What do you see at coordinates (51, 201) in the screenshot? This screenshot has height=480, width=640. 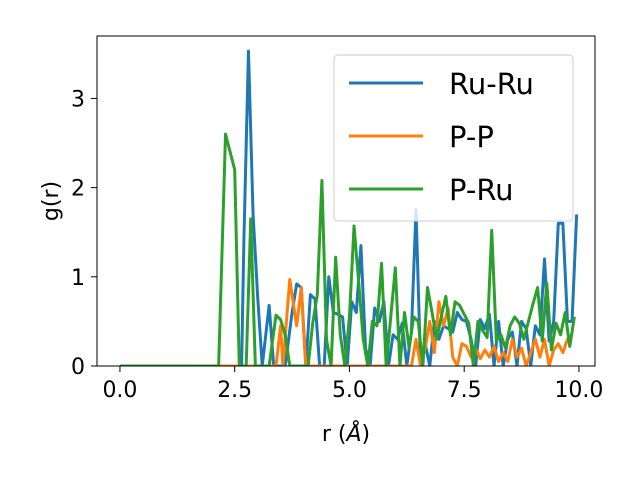 I see `y-axis-label: g(r)` at bounding box center [51, 201].